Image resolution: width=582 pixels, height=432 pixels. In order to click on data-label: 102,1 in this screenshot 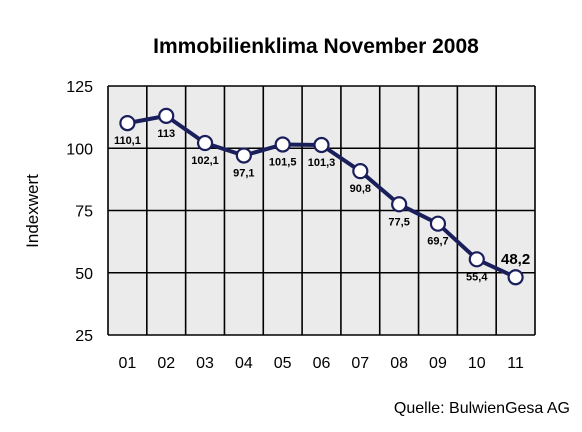, I will do `click(205, 161)`.